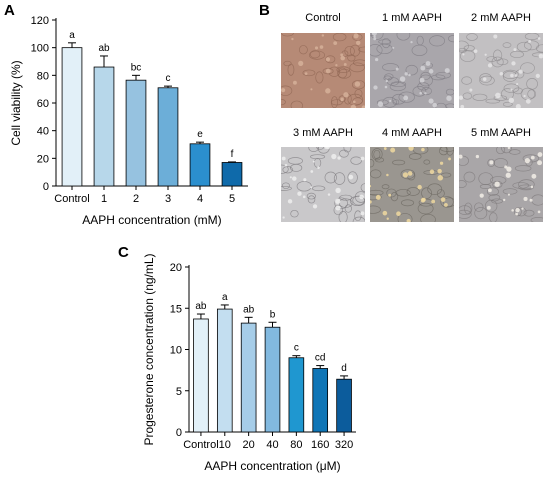 The width and height of the screenshot is (550, 481). I want to click on x-tick-label: 4, so click(200, 199).